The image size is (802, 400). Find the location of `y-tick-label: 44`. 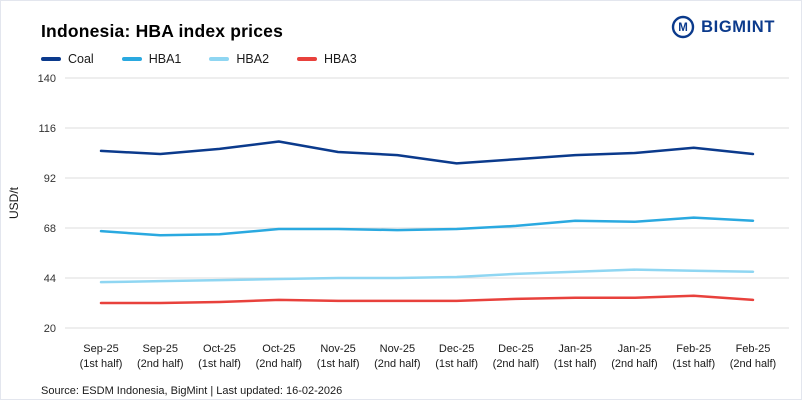

y-tick-label: 44 is located at coordinates (50, 279).